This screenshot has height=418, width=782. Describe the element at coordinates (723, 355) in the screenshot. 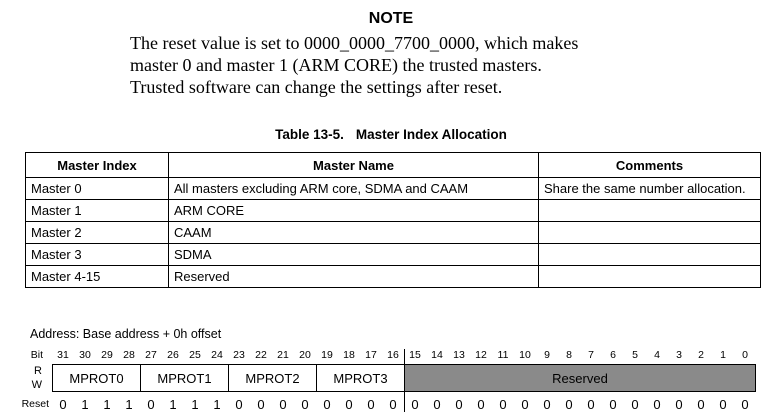

I see `bit-number: 1` at that location.